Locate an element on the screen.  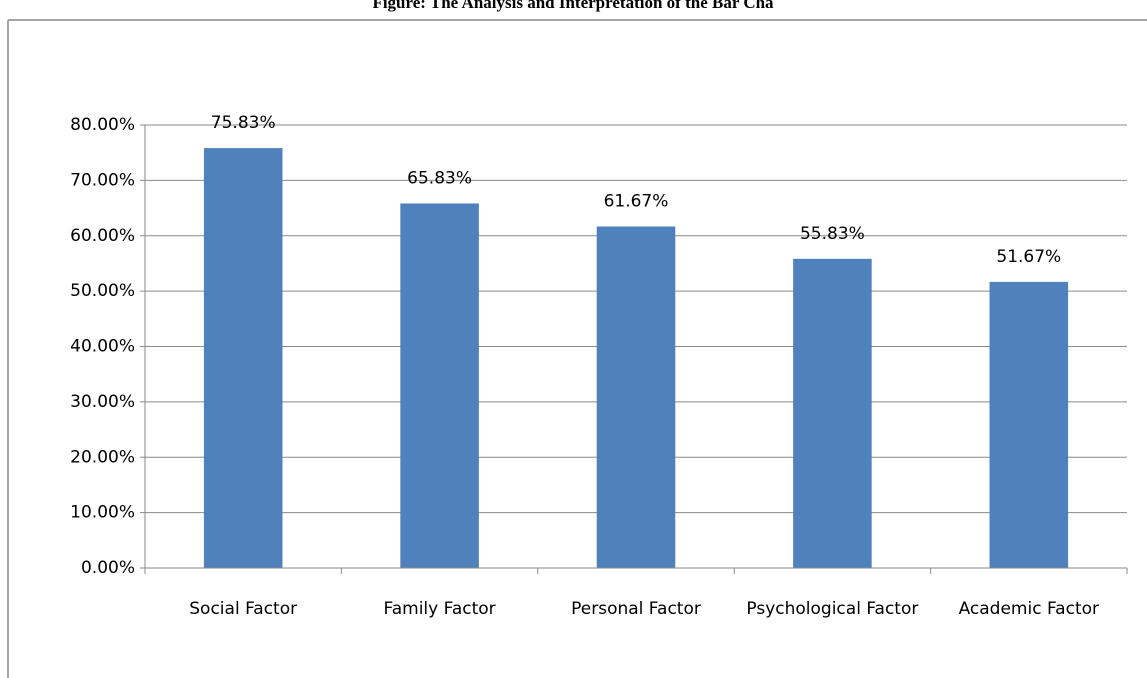
y-tick-label: 20.00% is located at coordinates (102, 457).